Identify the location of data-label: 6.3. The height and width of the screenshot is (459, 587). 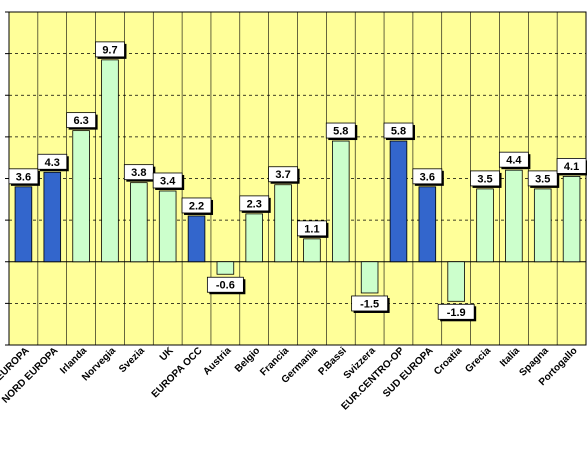
(80, 121).